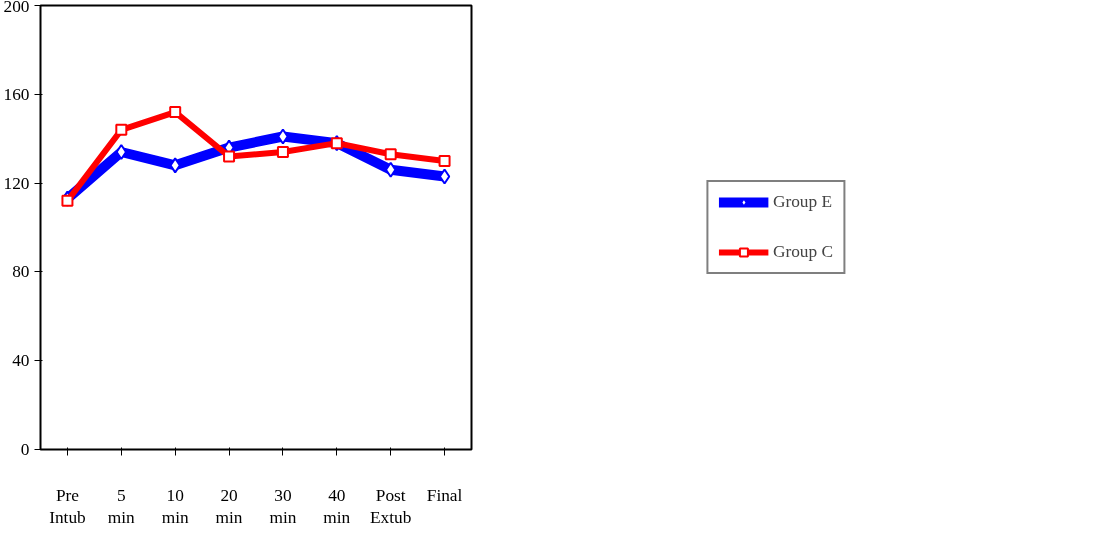 The image size is (1093, 544). What do you see at coordinates (390, 506) in the screenshot?
I see `x-tick-label: Post Extub` at bounding box center [390, 506].